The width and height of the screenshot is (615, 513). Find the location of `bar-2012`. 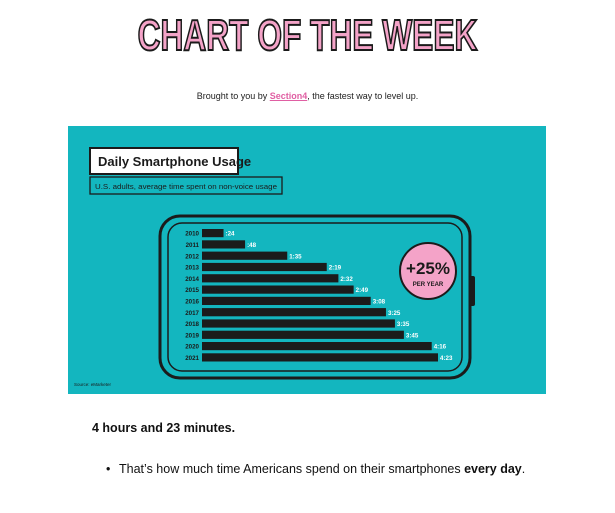

bar-2012 is located at coordinates (245, 255).